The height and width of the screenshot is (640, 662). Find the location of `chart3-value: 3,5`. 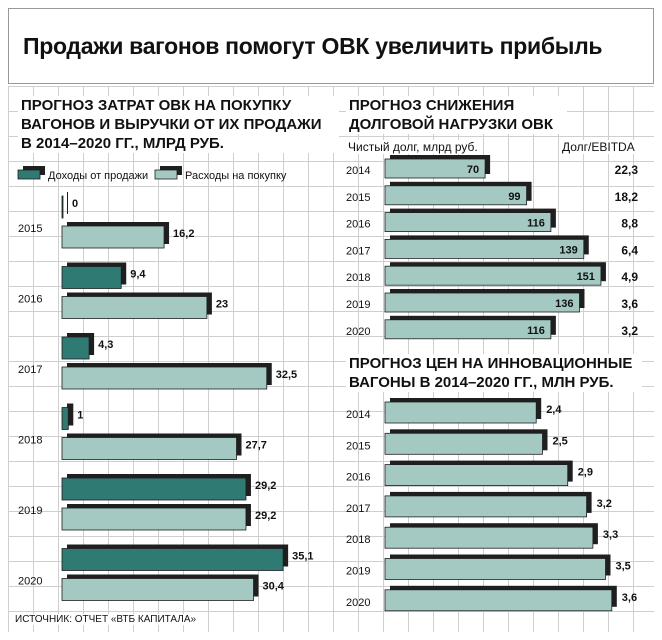

chart3-value: 3,5 is located at coordinates (623, 567).